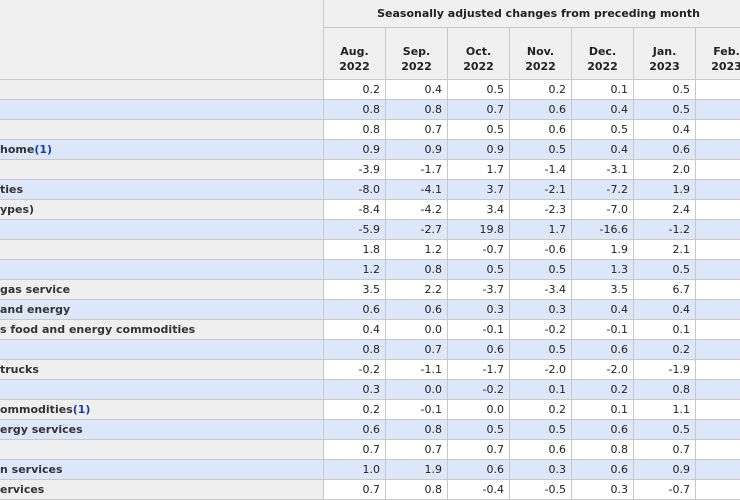  I want to click on data-cell: -1.7, so click(479, 370).